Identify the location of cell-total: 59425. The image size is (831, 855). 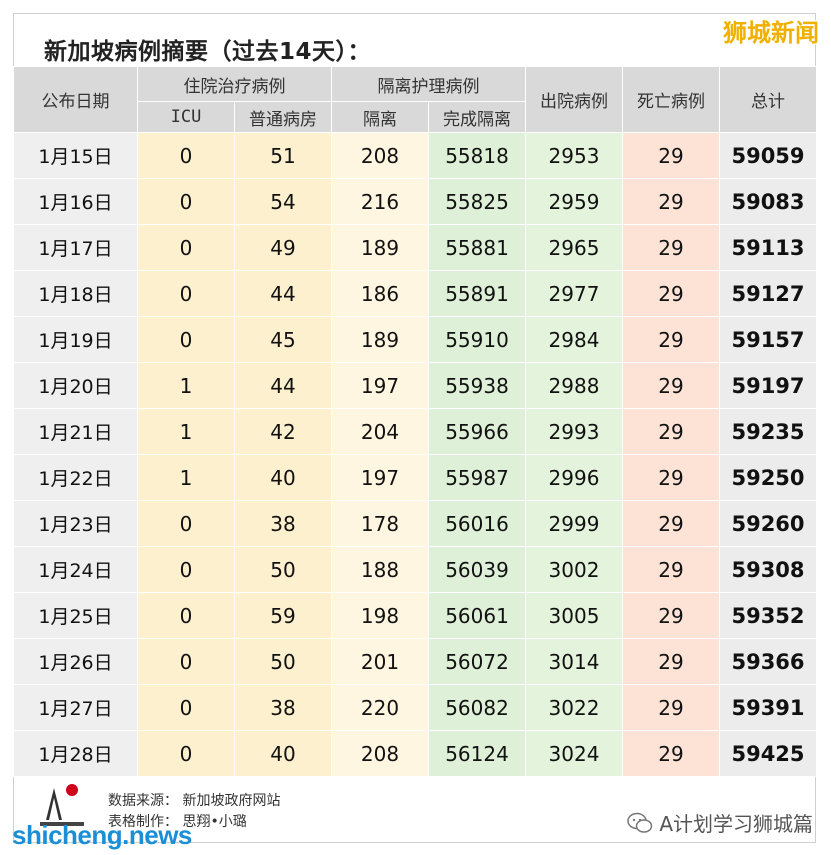
(768, 753).